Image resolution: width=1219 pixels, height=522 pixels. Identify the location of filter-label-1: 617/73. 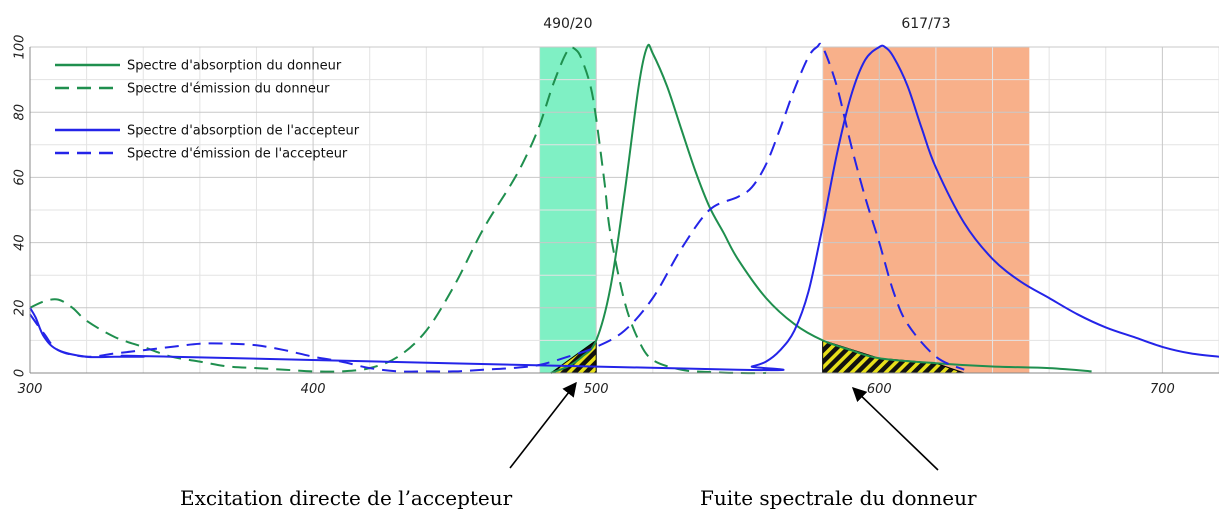
(925, 24).